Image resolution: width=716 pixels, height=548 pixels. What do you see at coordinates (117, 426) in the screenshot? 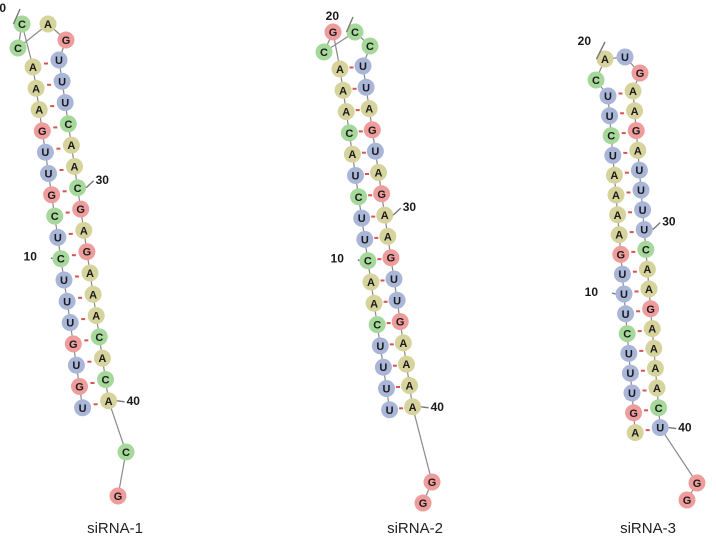
I see `backbone-segment` at bounding box center [117, 426].